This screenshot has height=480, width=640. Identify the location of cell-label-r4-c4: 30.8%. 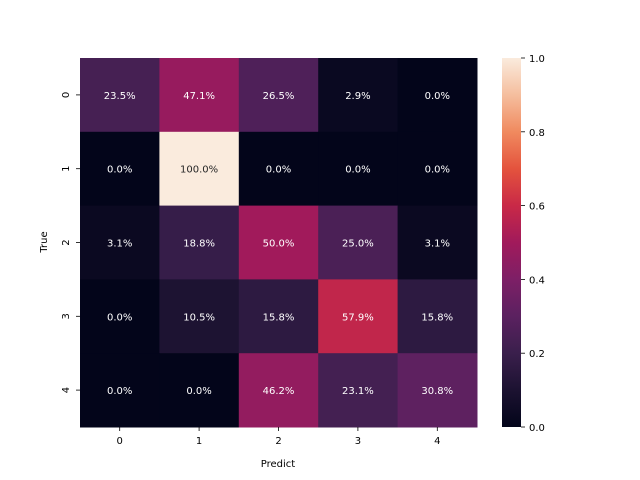
(437, 391).